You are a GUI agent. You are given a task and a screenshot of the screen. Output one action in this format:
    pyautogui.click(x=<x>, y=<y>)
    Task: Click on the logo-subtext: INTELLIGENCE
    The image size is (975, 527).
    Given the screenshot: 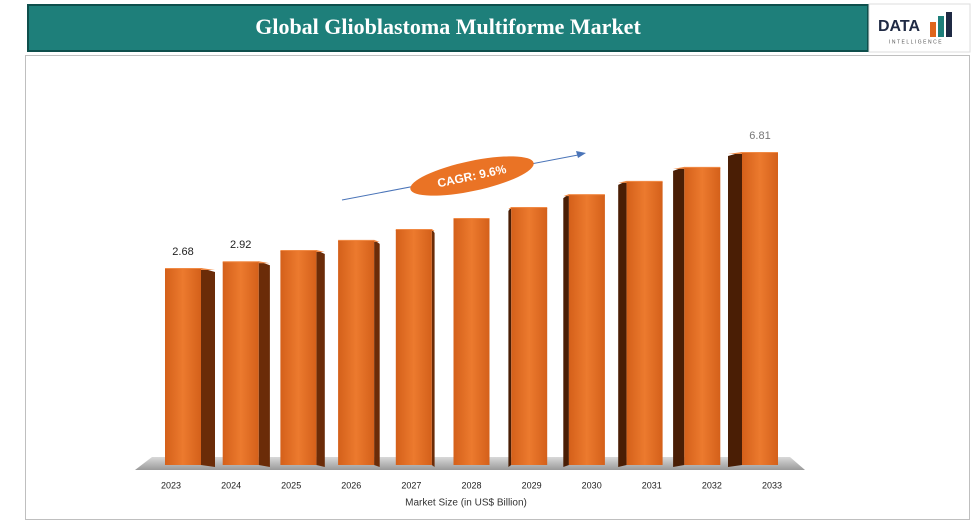 What is the action you would take?
    pyautogui.click(x=916, y=42)
    